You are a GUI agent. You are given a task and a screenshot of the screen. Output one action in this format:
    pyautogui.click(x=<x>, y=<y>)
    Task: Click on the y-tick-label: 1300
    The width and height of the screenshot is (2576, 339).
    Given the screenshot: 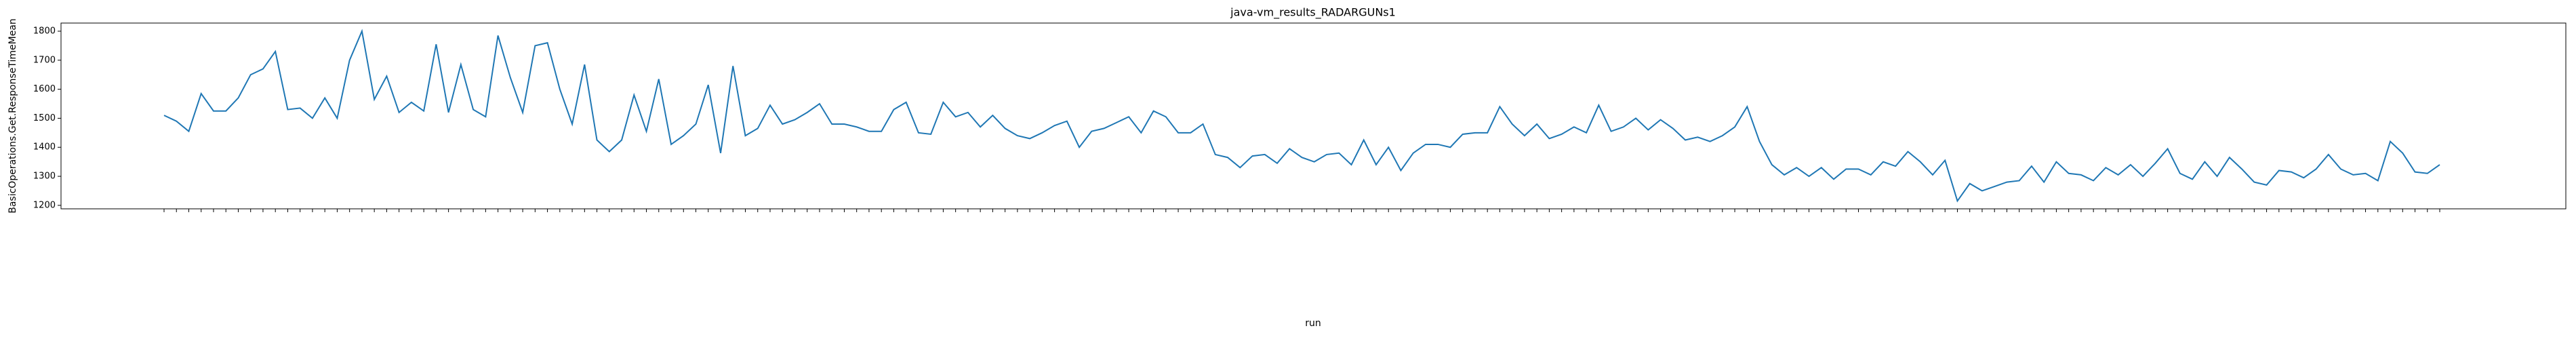 What is the action you would take?
    pyautogui.click(x=44, y=177)
    